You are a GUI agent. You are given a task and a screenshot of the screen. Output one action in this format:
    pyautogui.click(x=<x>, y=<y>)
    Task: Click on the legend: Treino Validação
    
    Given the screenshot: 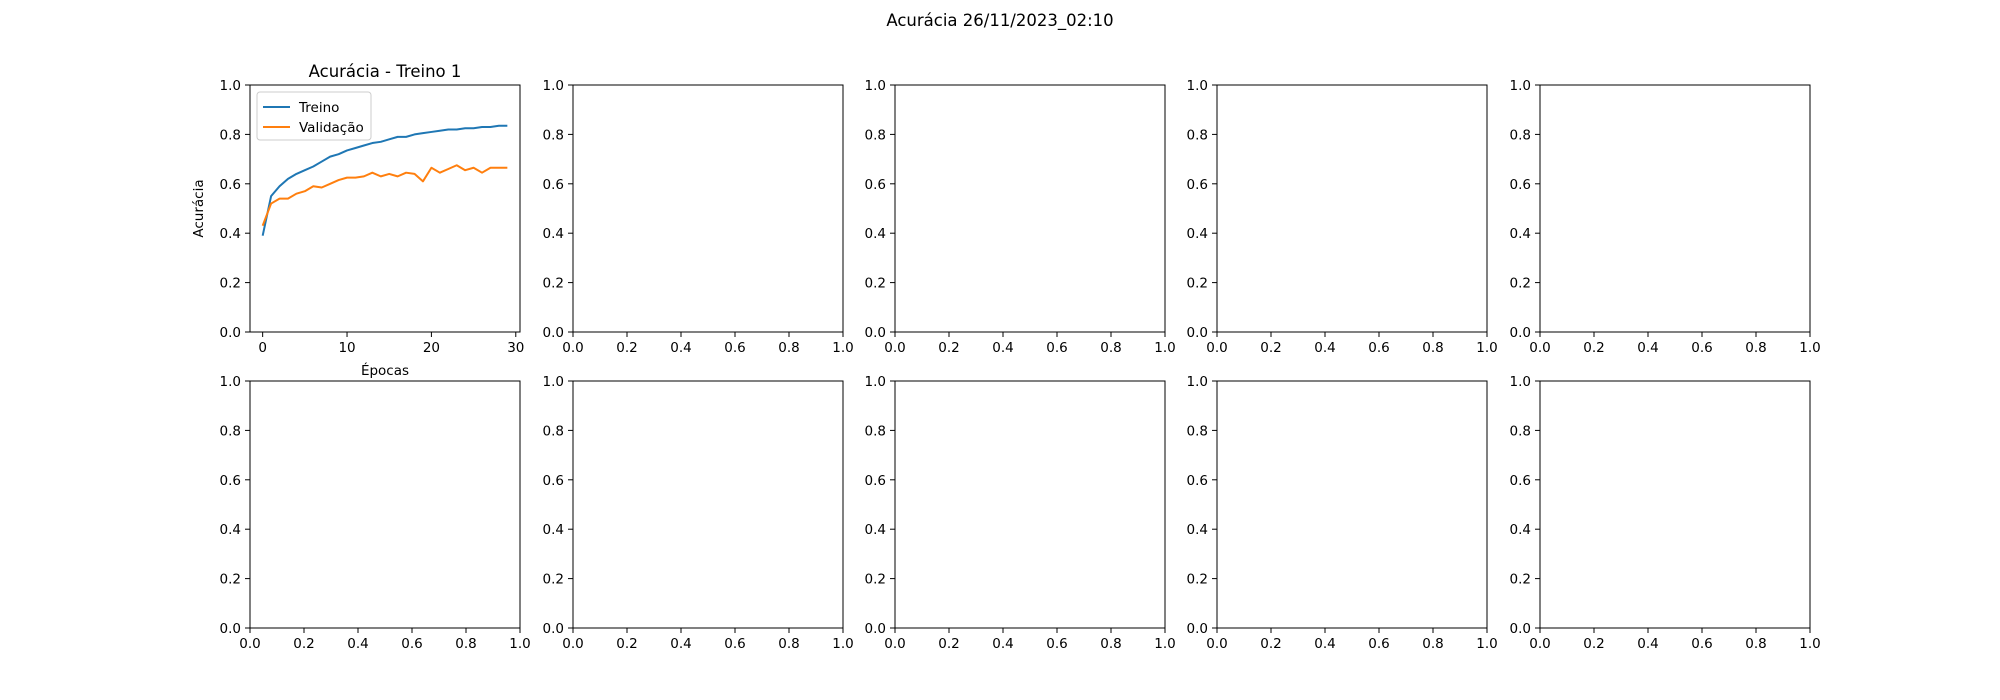 What is the action you would take?
    pyautogui.click(x=314, y=116)
    